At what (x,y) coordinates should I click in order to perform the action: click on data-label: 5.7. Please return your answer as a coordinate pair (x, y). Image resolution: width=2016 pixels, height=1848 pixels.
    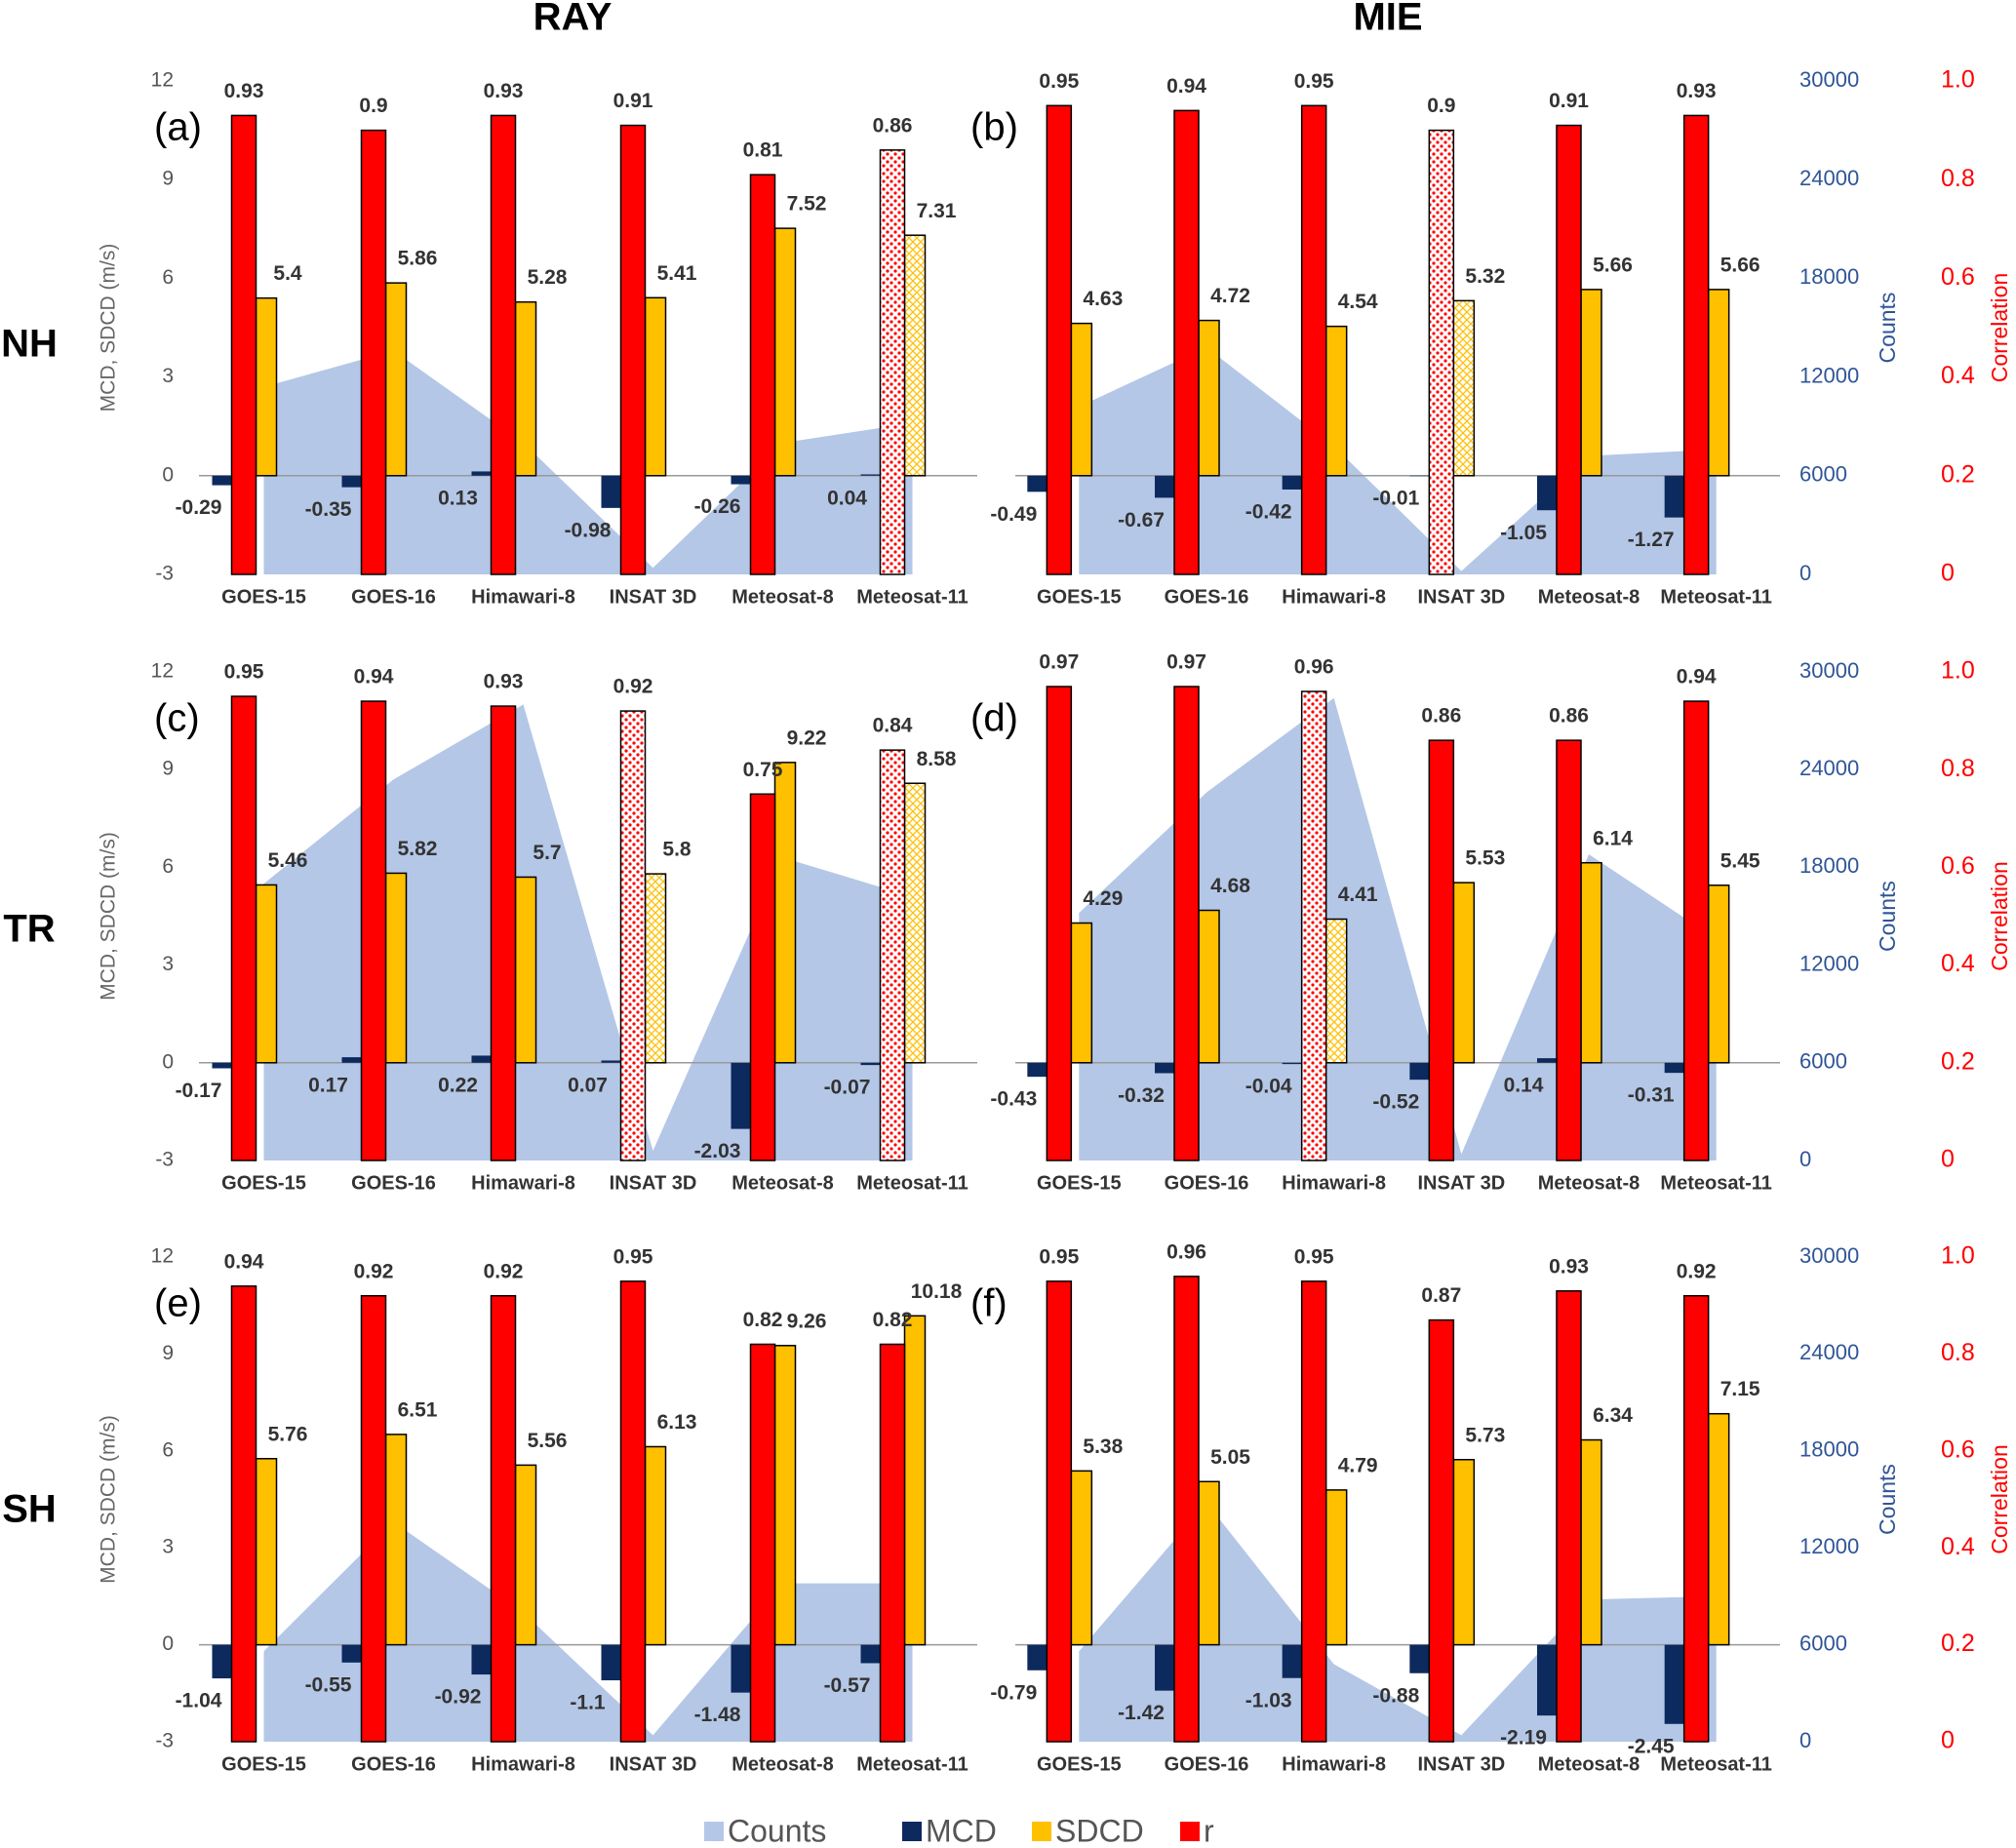
    Looking at the image, I should click on (547, 853).